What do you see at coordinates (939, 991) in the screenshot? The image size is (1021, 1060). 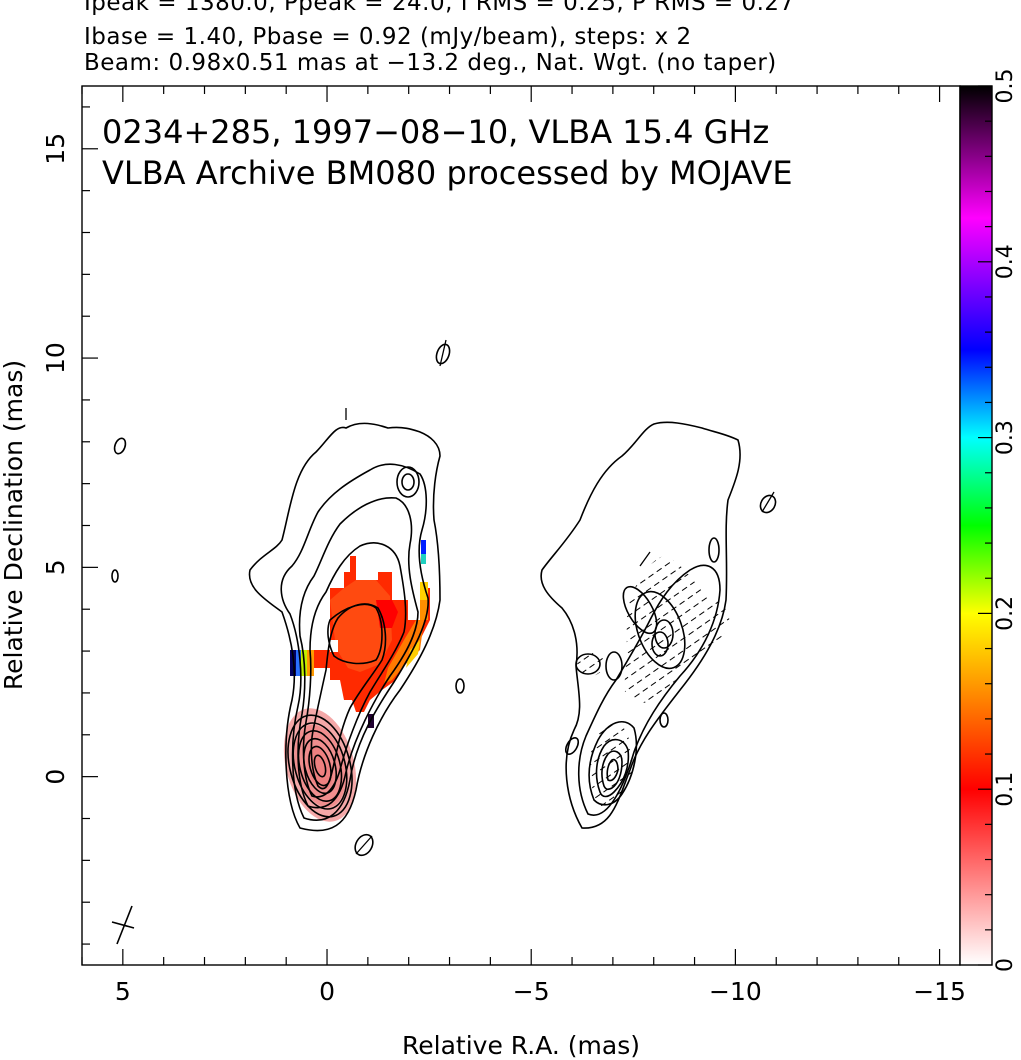 I see `x-tick-label: −15` at bounding box center [939, 991].